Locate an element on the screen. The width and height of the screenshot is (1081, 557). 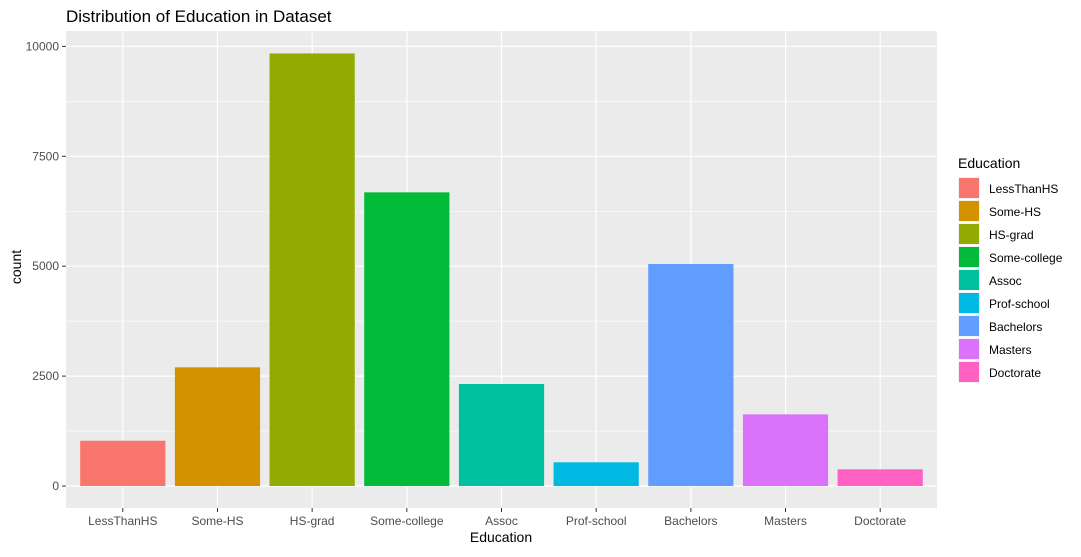
bar-doctorate is located at coordinates (880, 478).